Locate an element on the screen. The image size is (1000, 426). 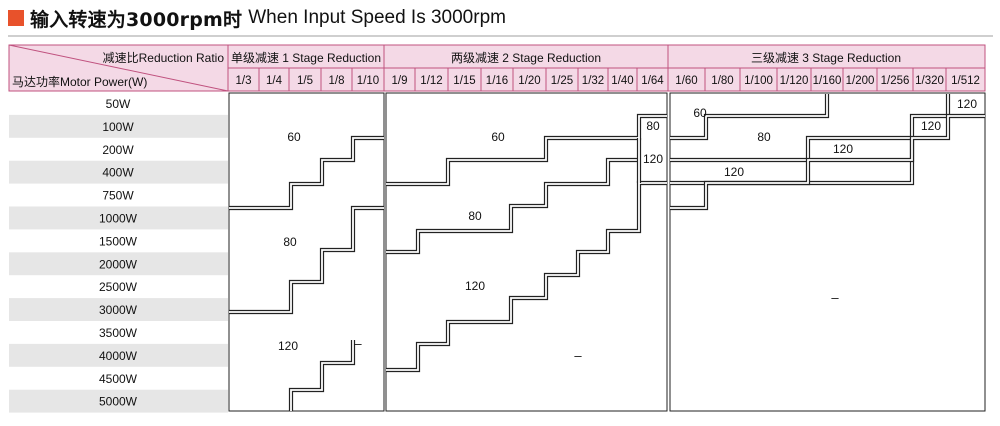
motor-power-label: 5000W is located at coordinates (118, 402).